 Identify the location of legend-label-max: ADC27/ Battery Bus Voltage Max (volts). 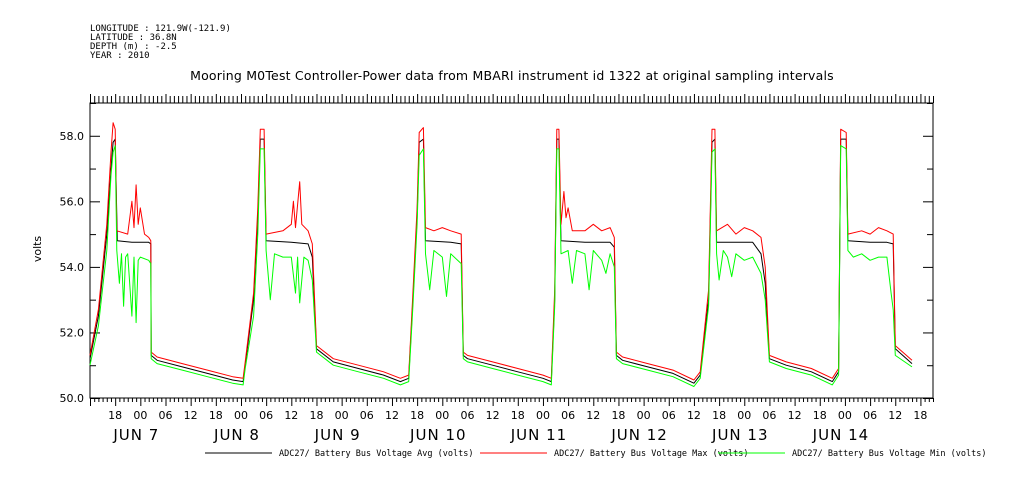
(651, 454).